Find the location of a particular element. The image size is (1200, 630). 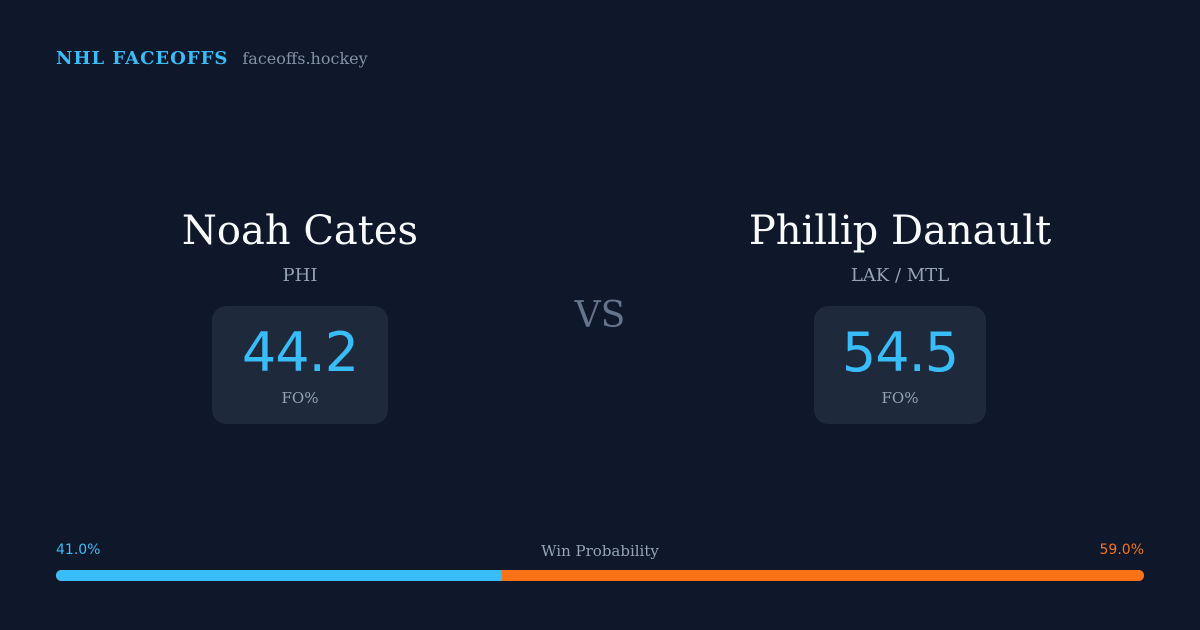

win-probability-left-label: 41.0% is located at coordinates (78, 550).